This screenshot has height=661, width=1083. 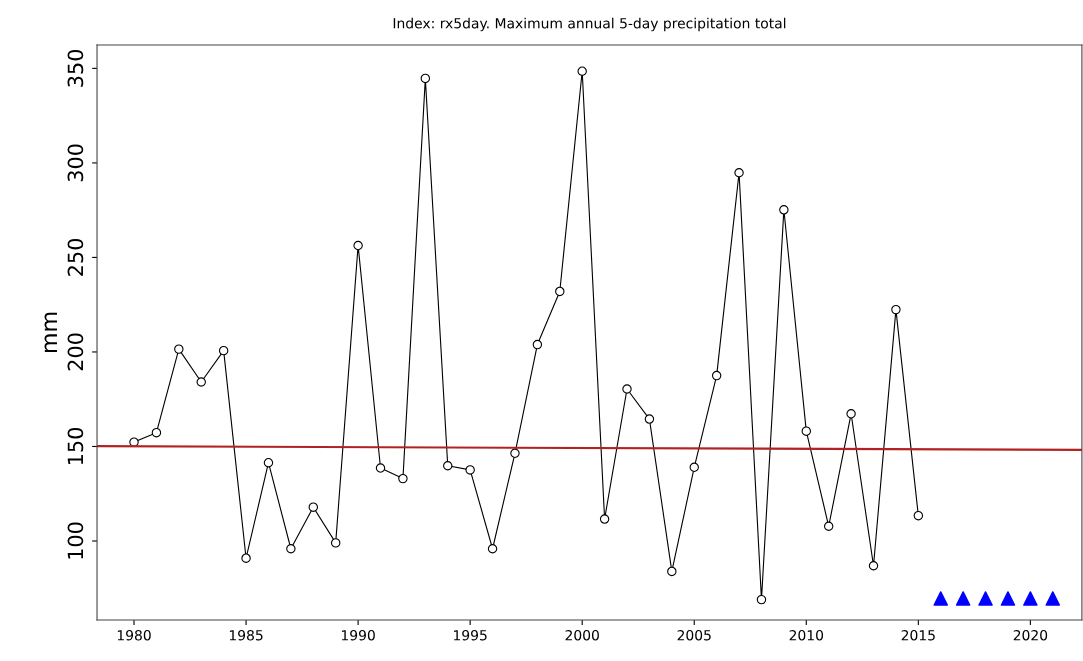 I want to click on x-tick-label: 2020, so click(x=1030, y=635).